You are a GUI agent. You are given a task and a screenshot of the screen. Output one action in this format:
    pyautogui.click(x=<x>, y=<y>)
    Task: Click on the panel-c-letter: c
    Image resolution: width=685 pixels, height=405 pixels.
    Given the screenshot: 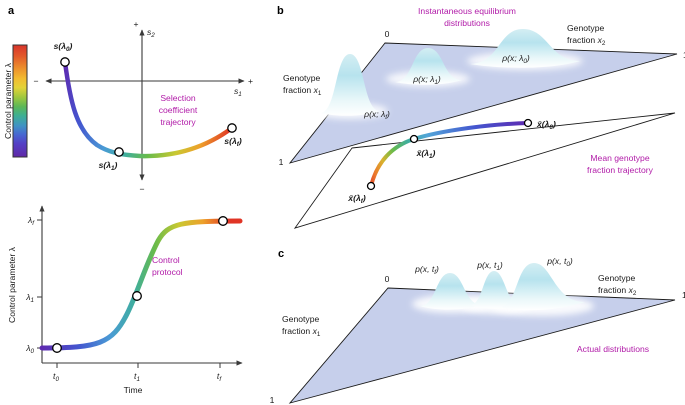 What is the action you would take?
    pyautogui.click(x=281, y=254)
    